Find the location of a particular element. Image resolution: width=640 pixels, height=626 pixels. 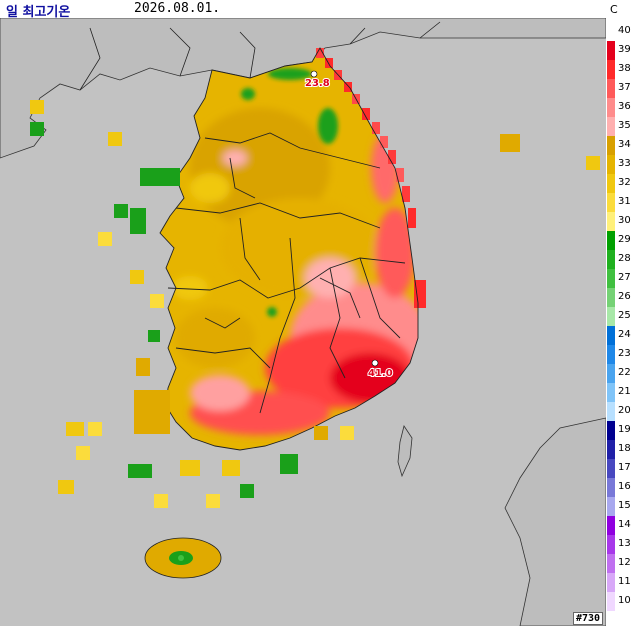

legend-label: 28 is located at coordinates (624, 258).